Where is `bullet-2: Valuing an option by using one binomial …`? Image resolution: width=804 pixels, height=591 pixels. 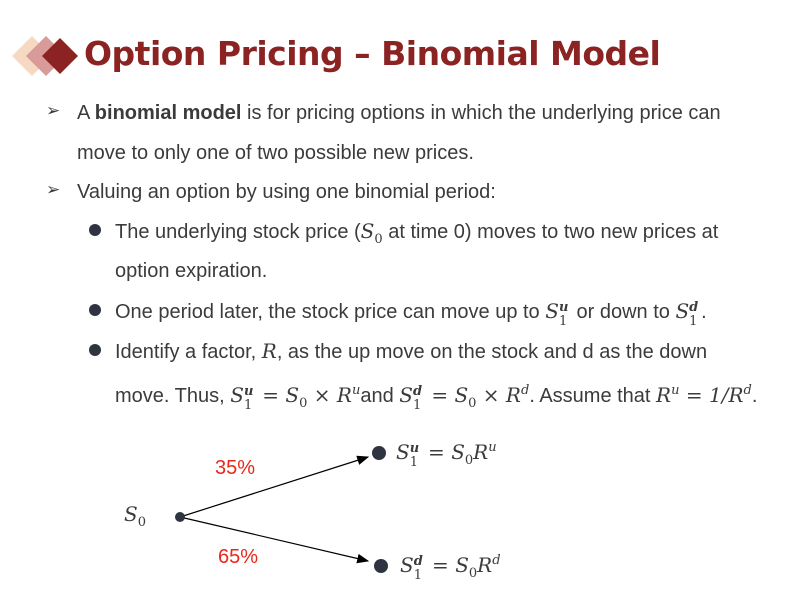 bullet-2: Valuing an option by using one binomial … is located at coordinates (286, 192).